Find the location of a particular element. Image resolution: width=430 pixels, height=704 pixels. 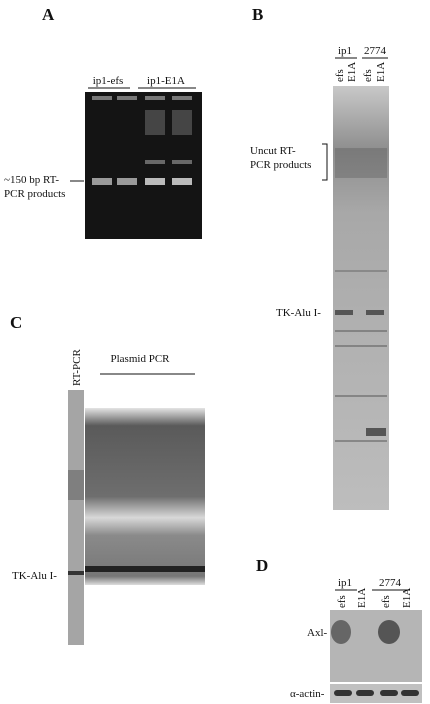

band-label: ~150 bp RT- is located at coordinates (31, 180).